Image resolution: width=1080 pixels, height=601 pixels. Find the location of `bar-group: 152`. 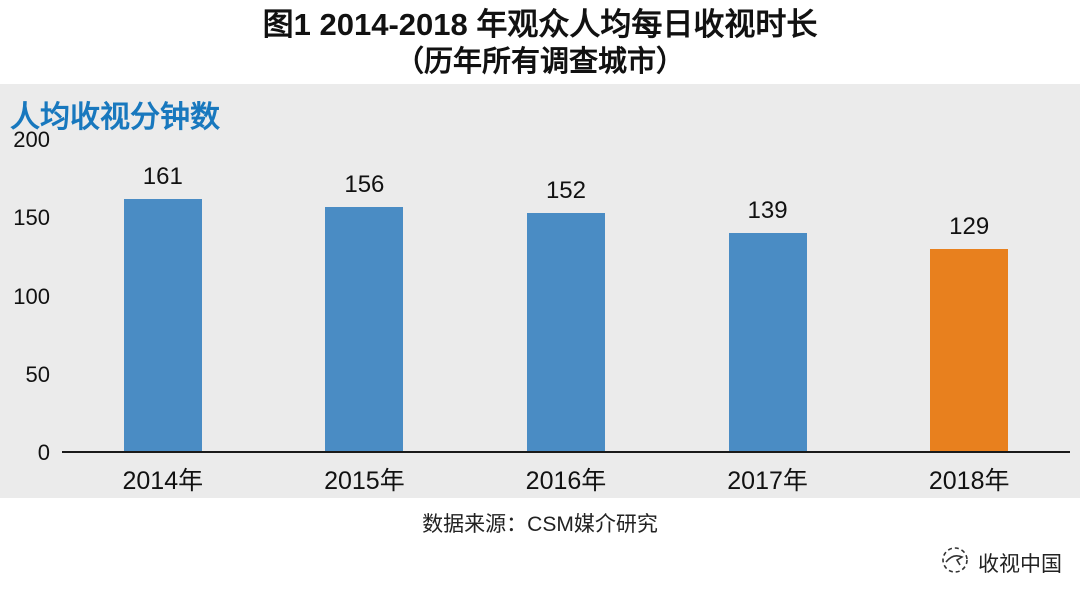

bar-group: 152 is located at coordinates (566, 295).